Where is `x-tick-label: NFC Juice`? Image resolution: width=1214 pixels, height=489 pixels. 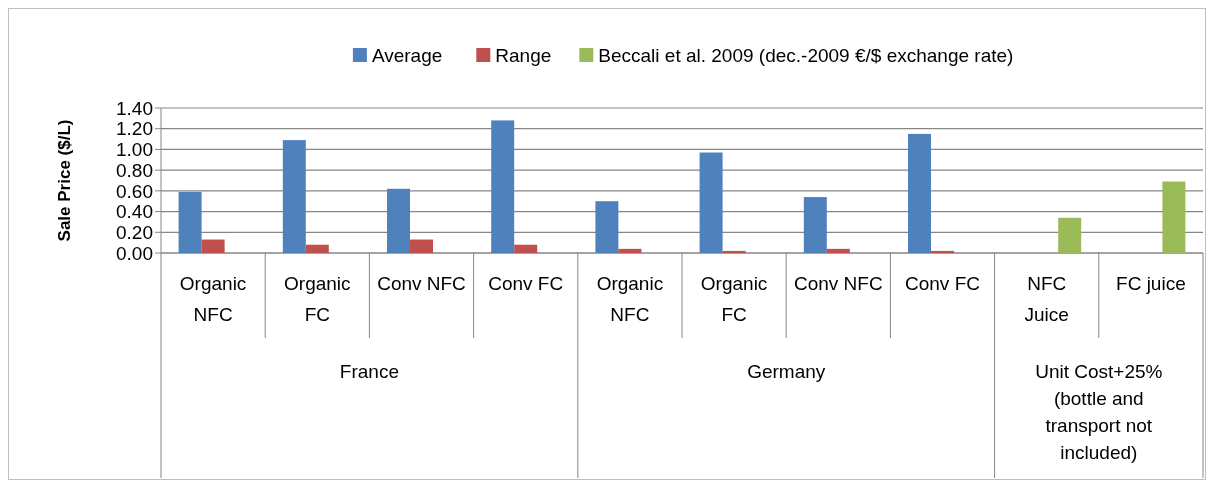
x-tick-label: NFC Juice is located at coordinates (1046, 299).